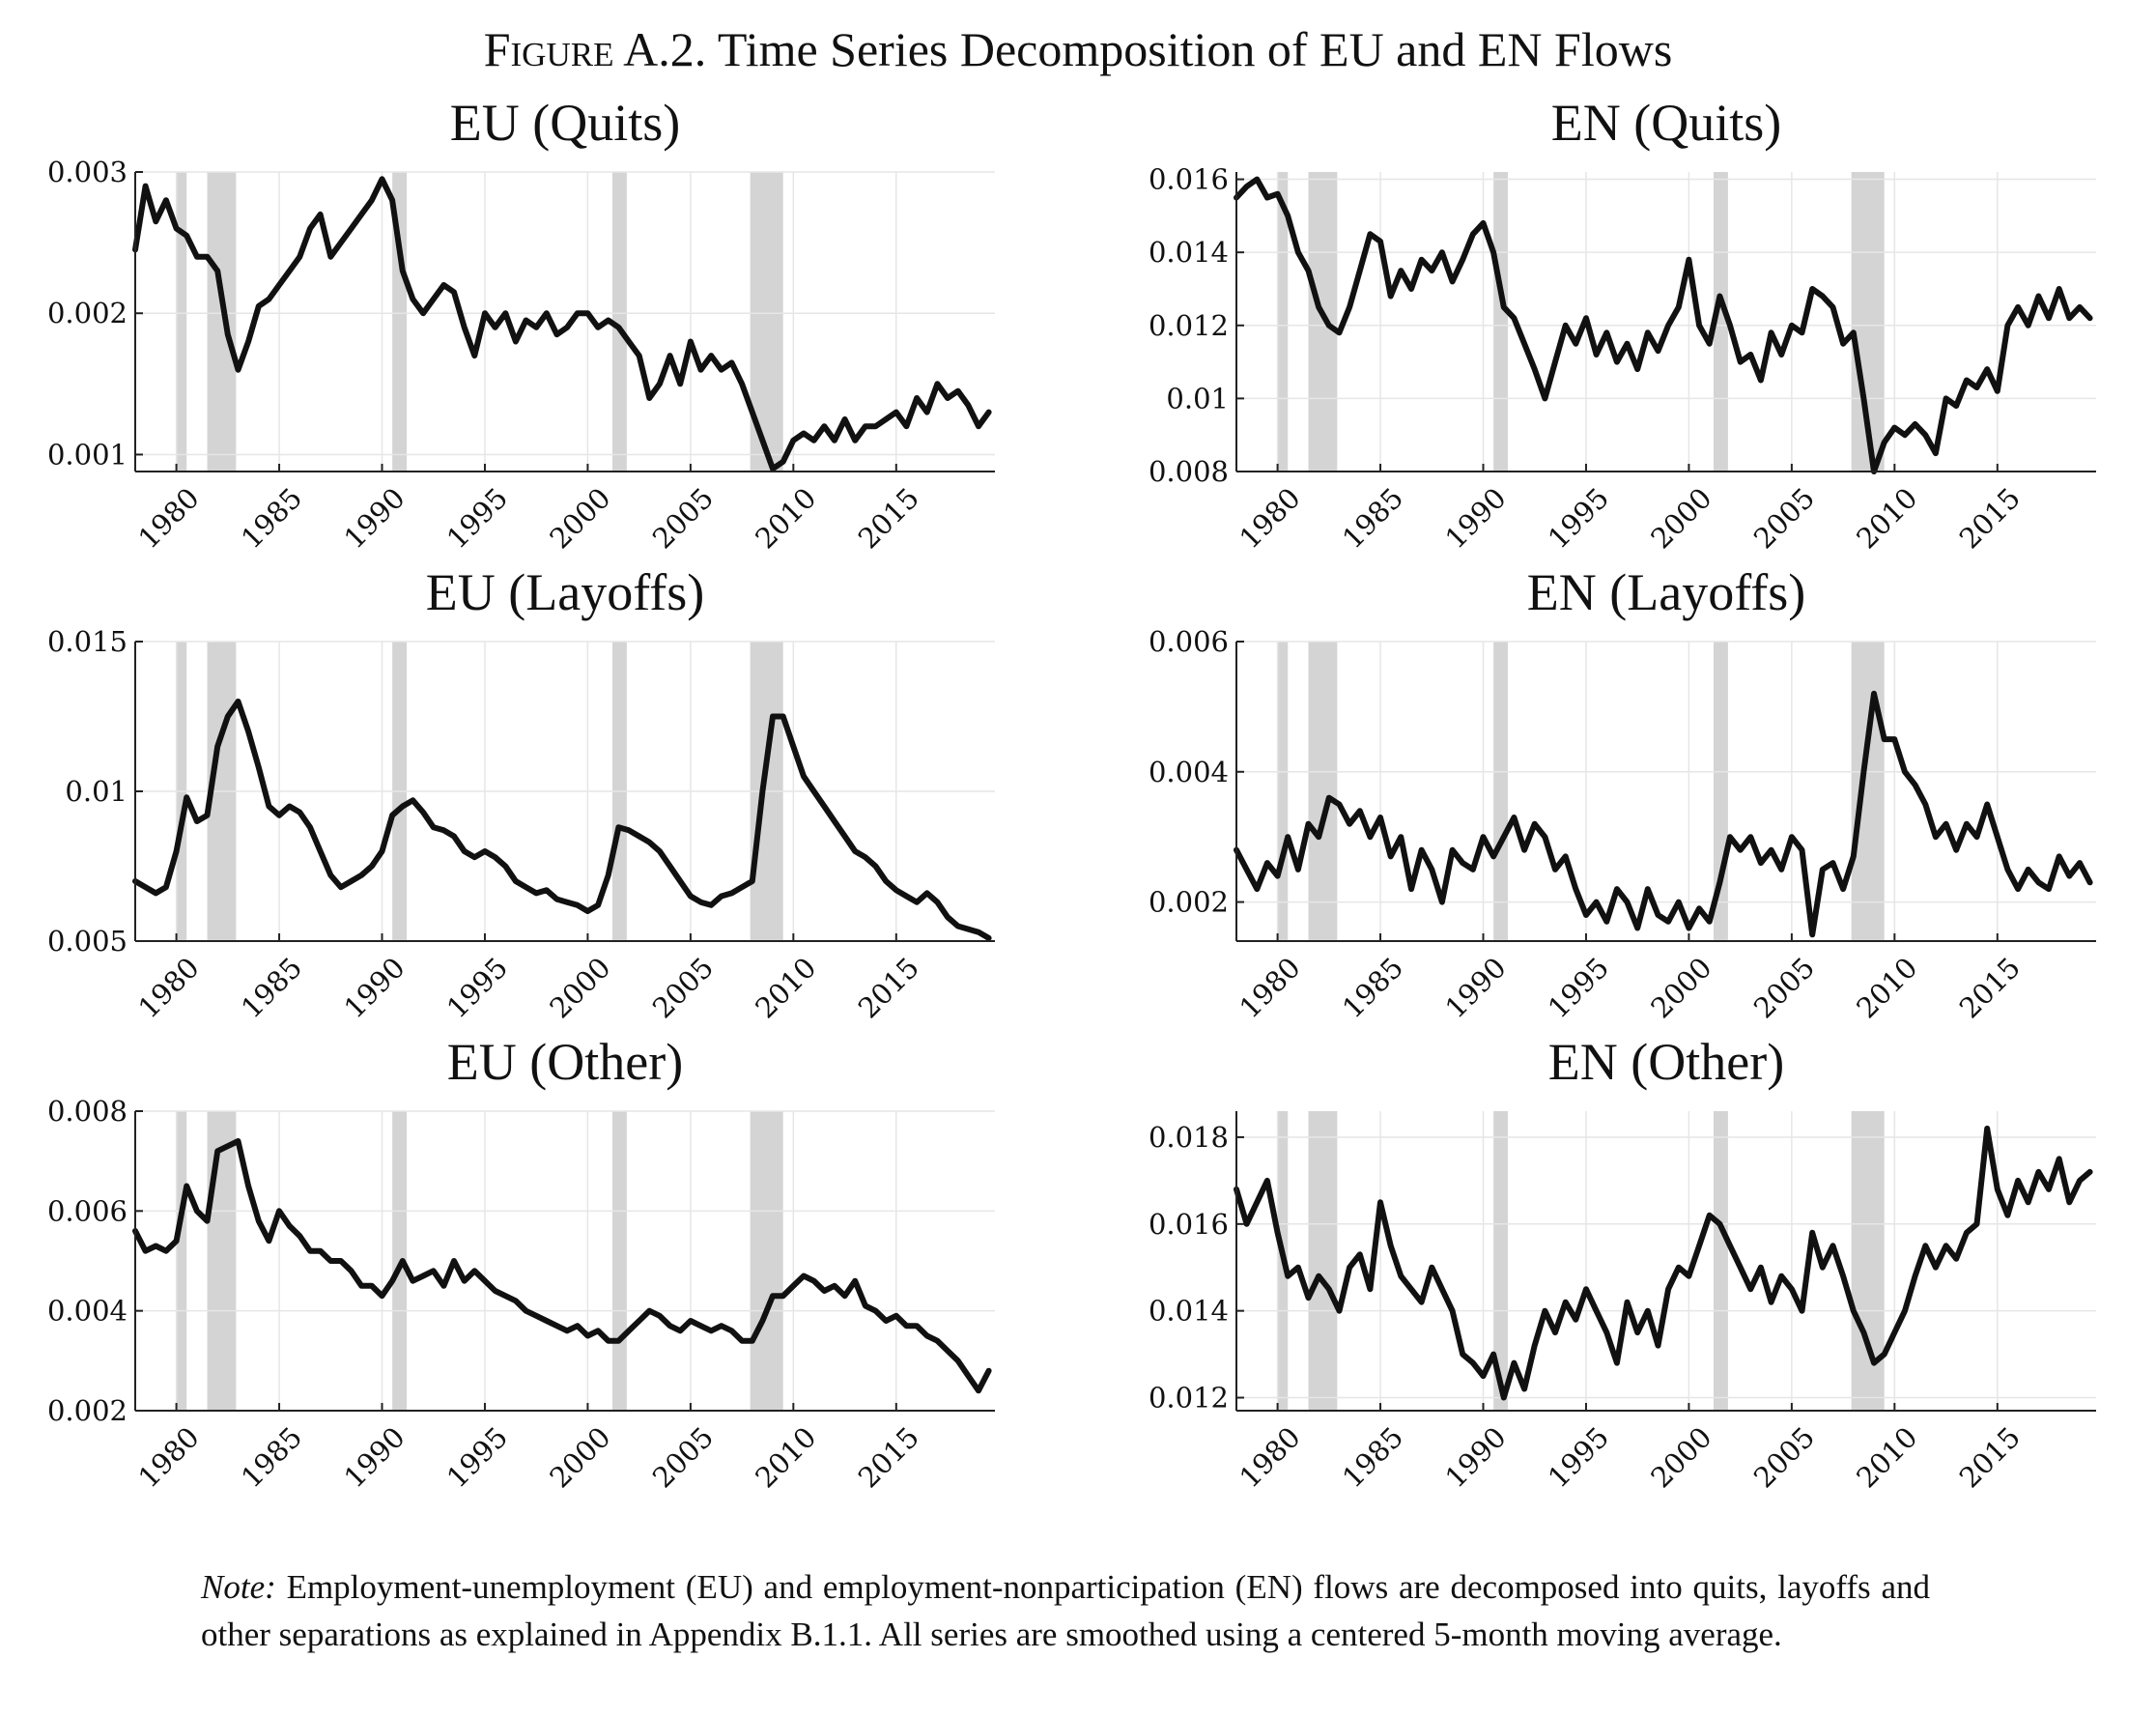 This screenshot has height=1716, width=2156. What do you see at coordinates (565, 1062) in the screenshot?
I see `panel-title: EU (Other)` at bounding box center [565, 1062].